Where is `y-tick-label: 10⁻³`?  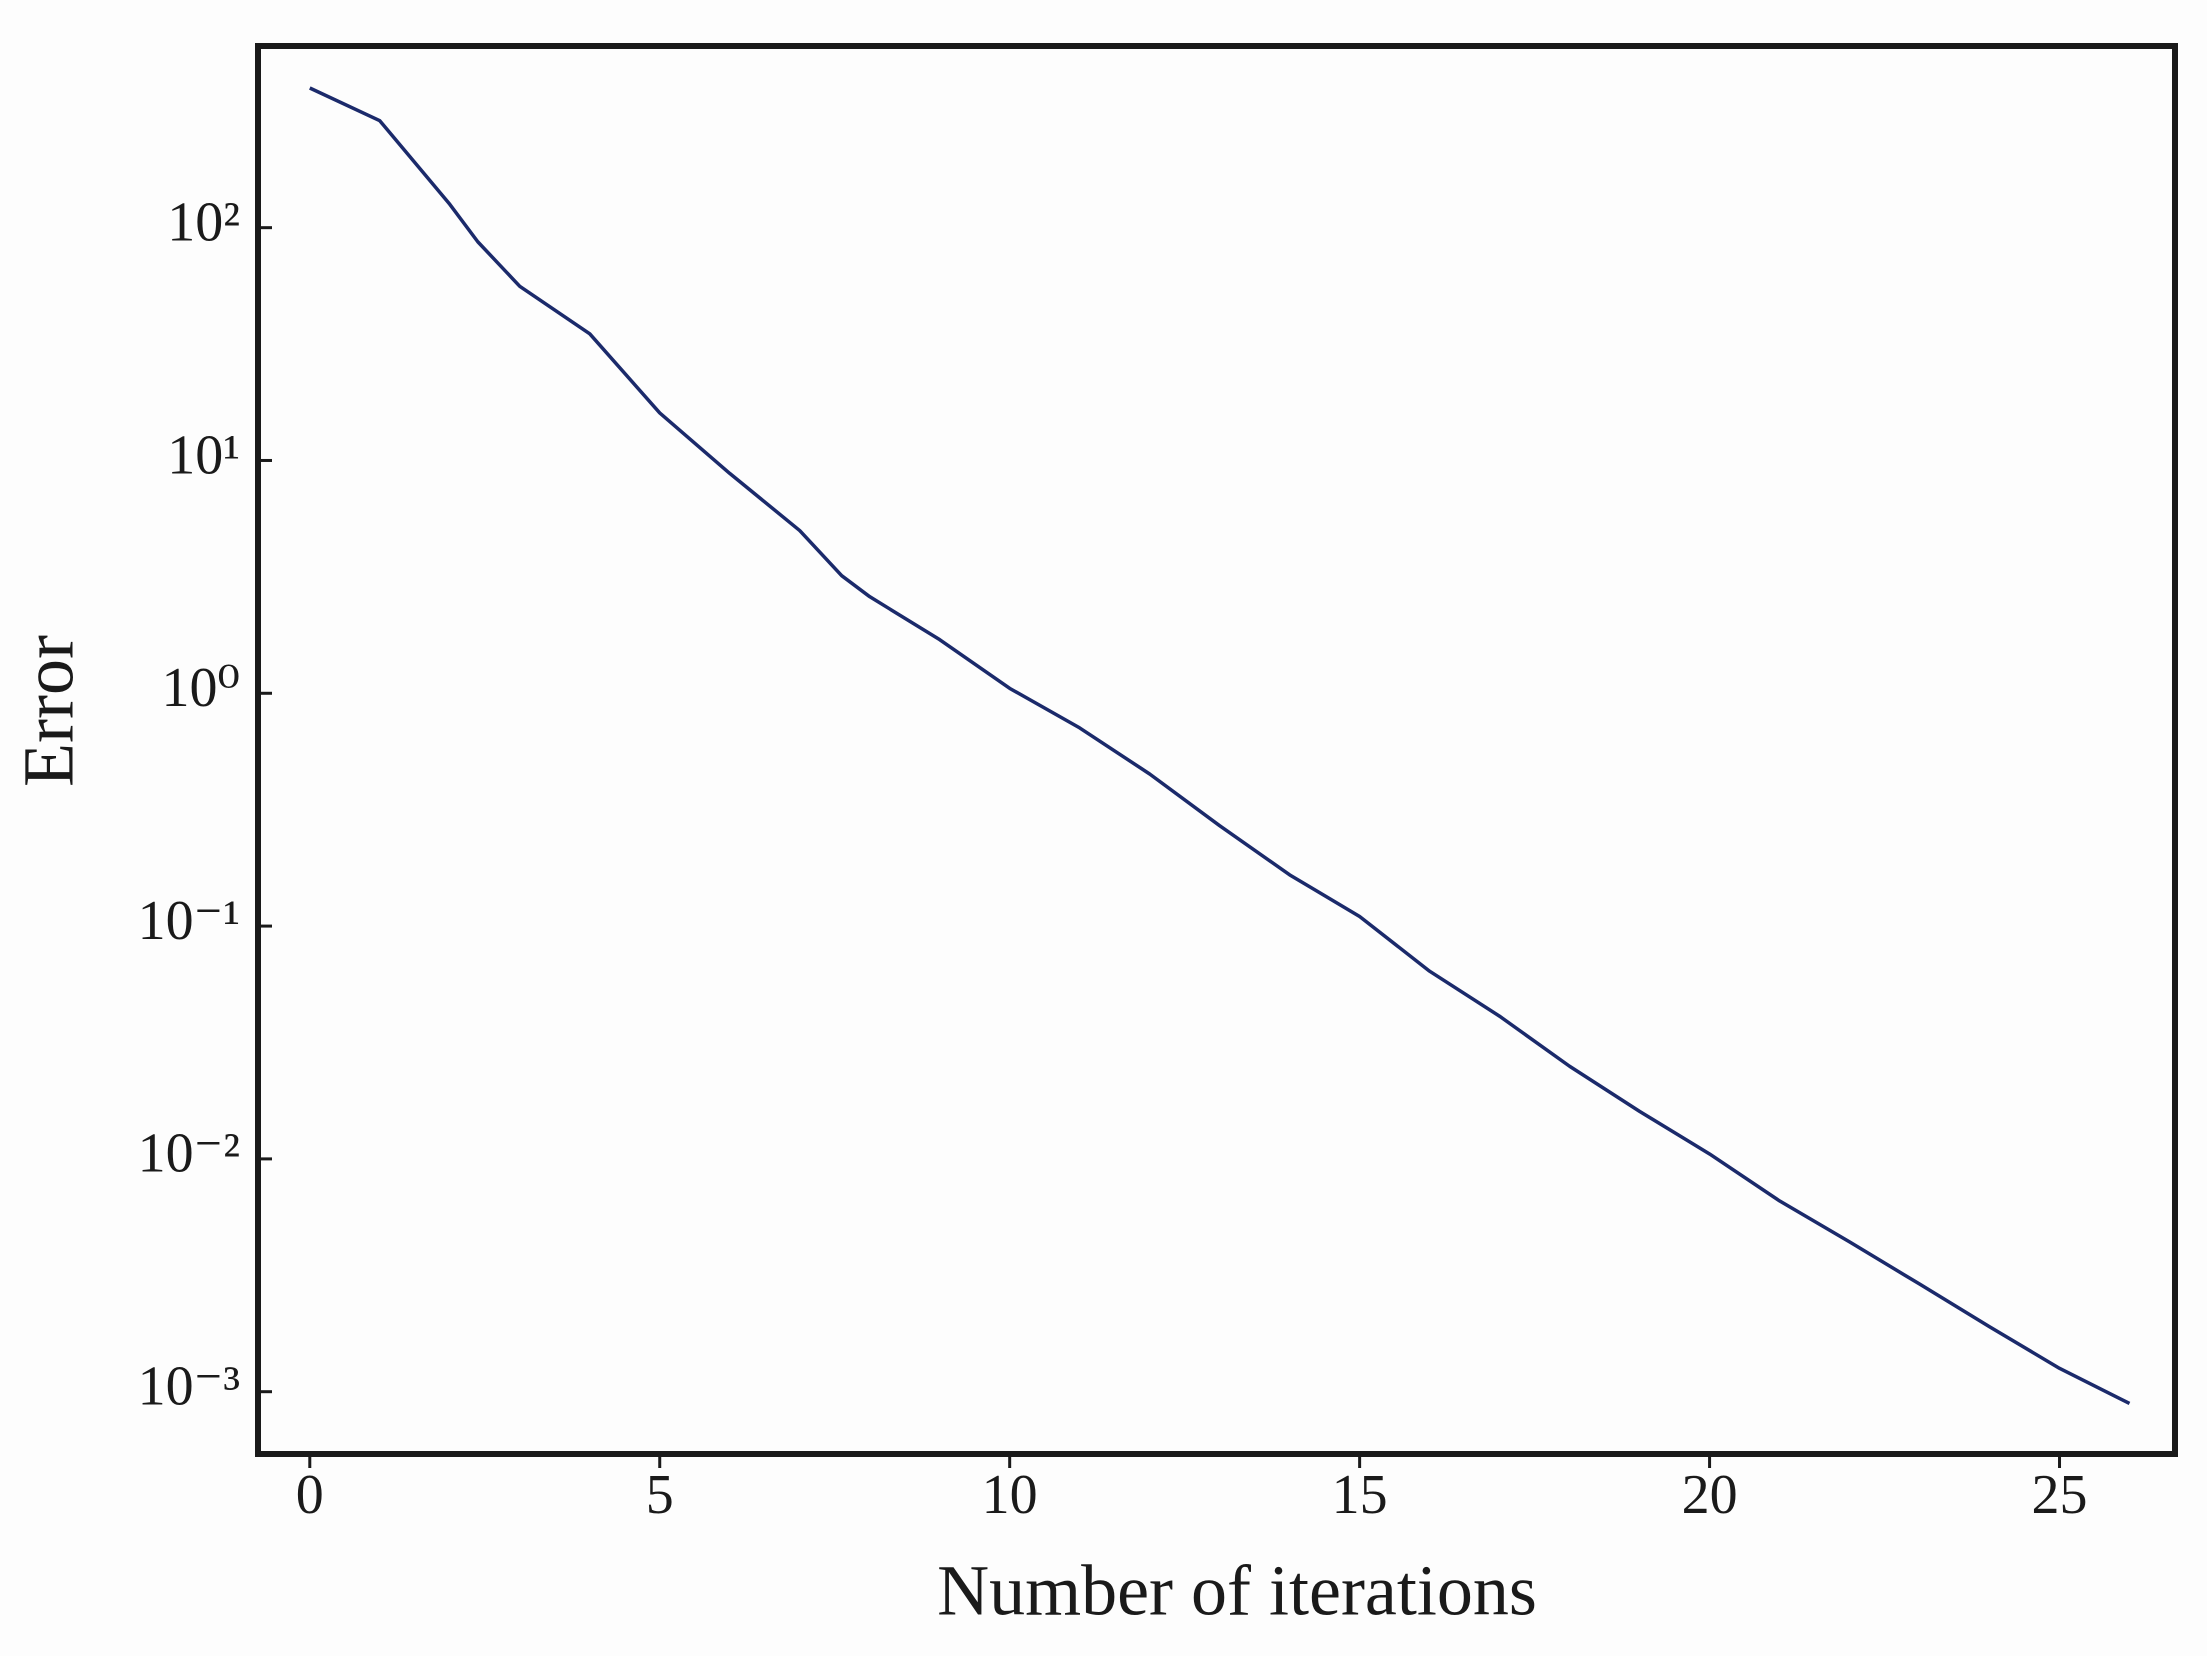
y-tick-label: 10⁻³ is located at coordinates (189, 1387).